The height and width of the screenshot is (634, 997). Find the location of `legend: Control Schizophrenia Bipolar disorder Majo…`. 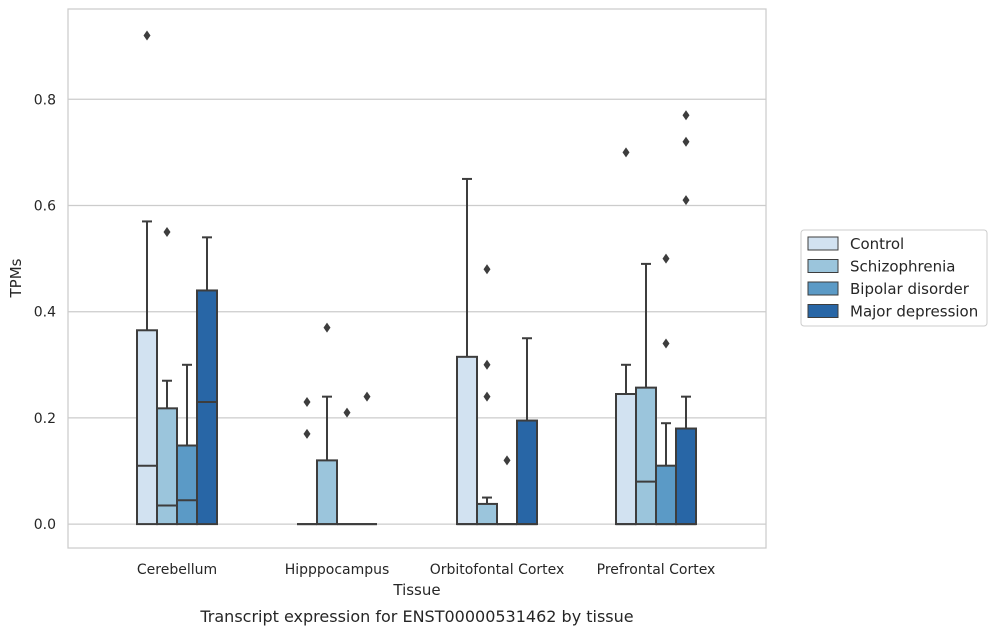

legend: Control Schizophrenia Bipolar disorder Majo… is located at coordinates (894, 278).